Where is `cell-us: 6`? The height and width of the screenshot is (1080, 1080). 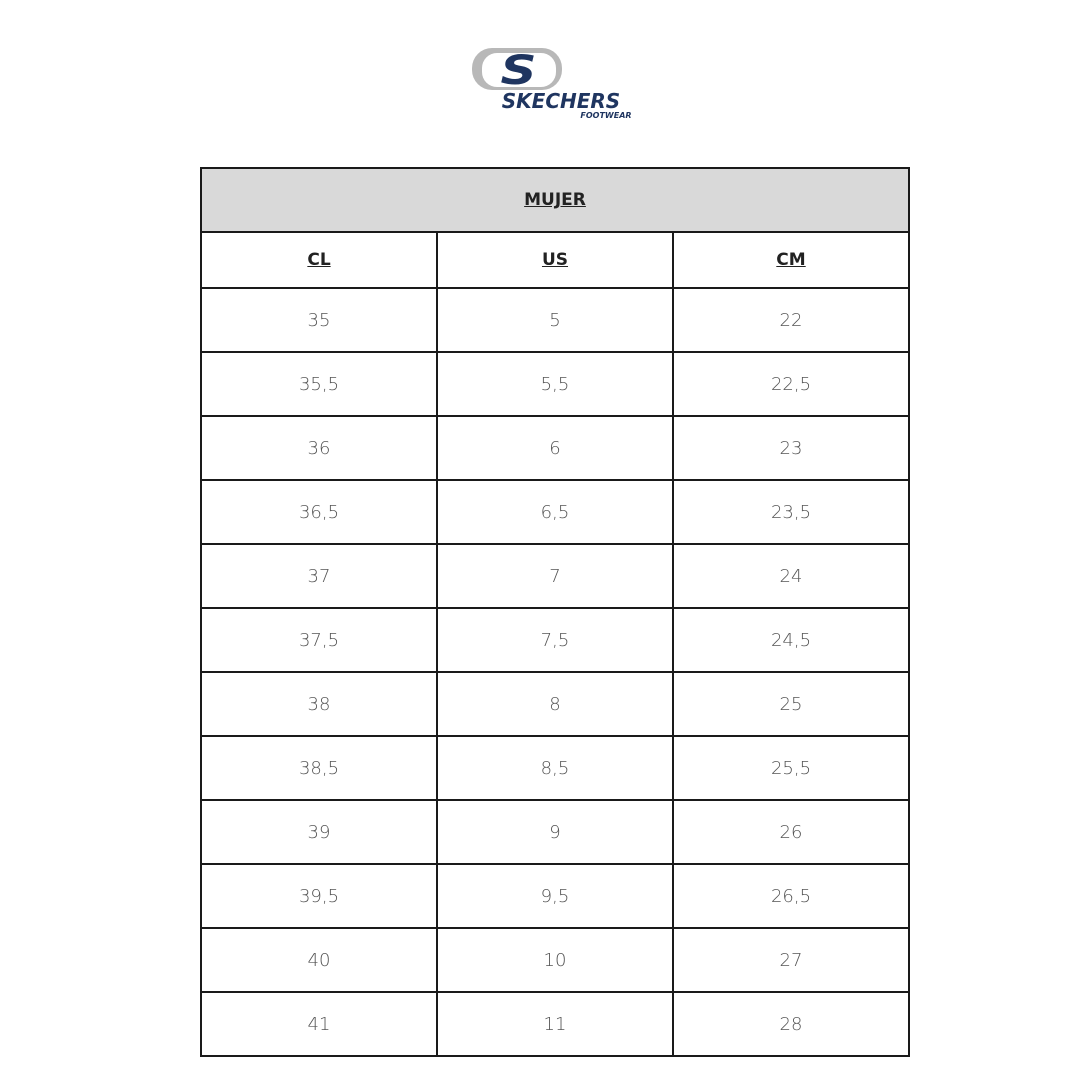 cell-us: 6 is located at coordinates (555, 448).